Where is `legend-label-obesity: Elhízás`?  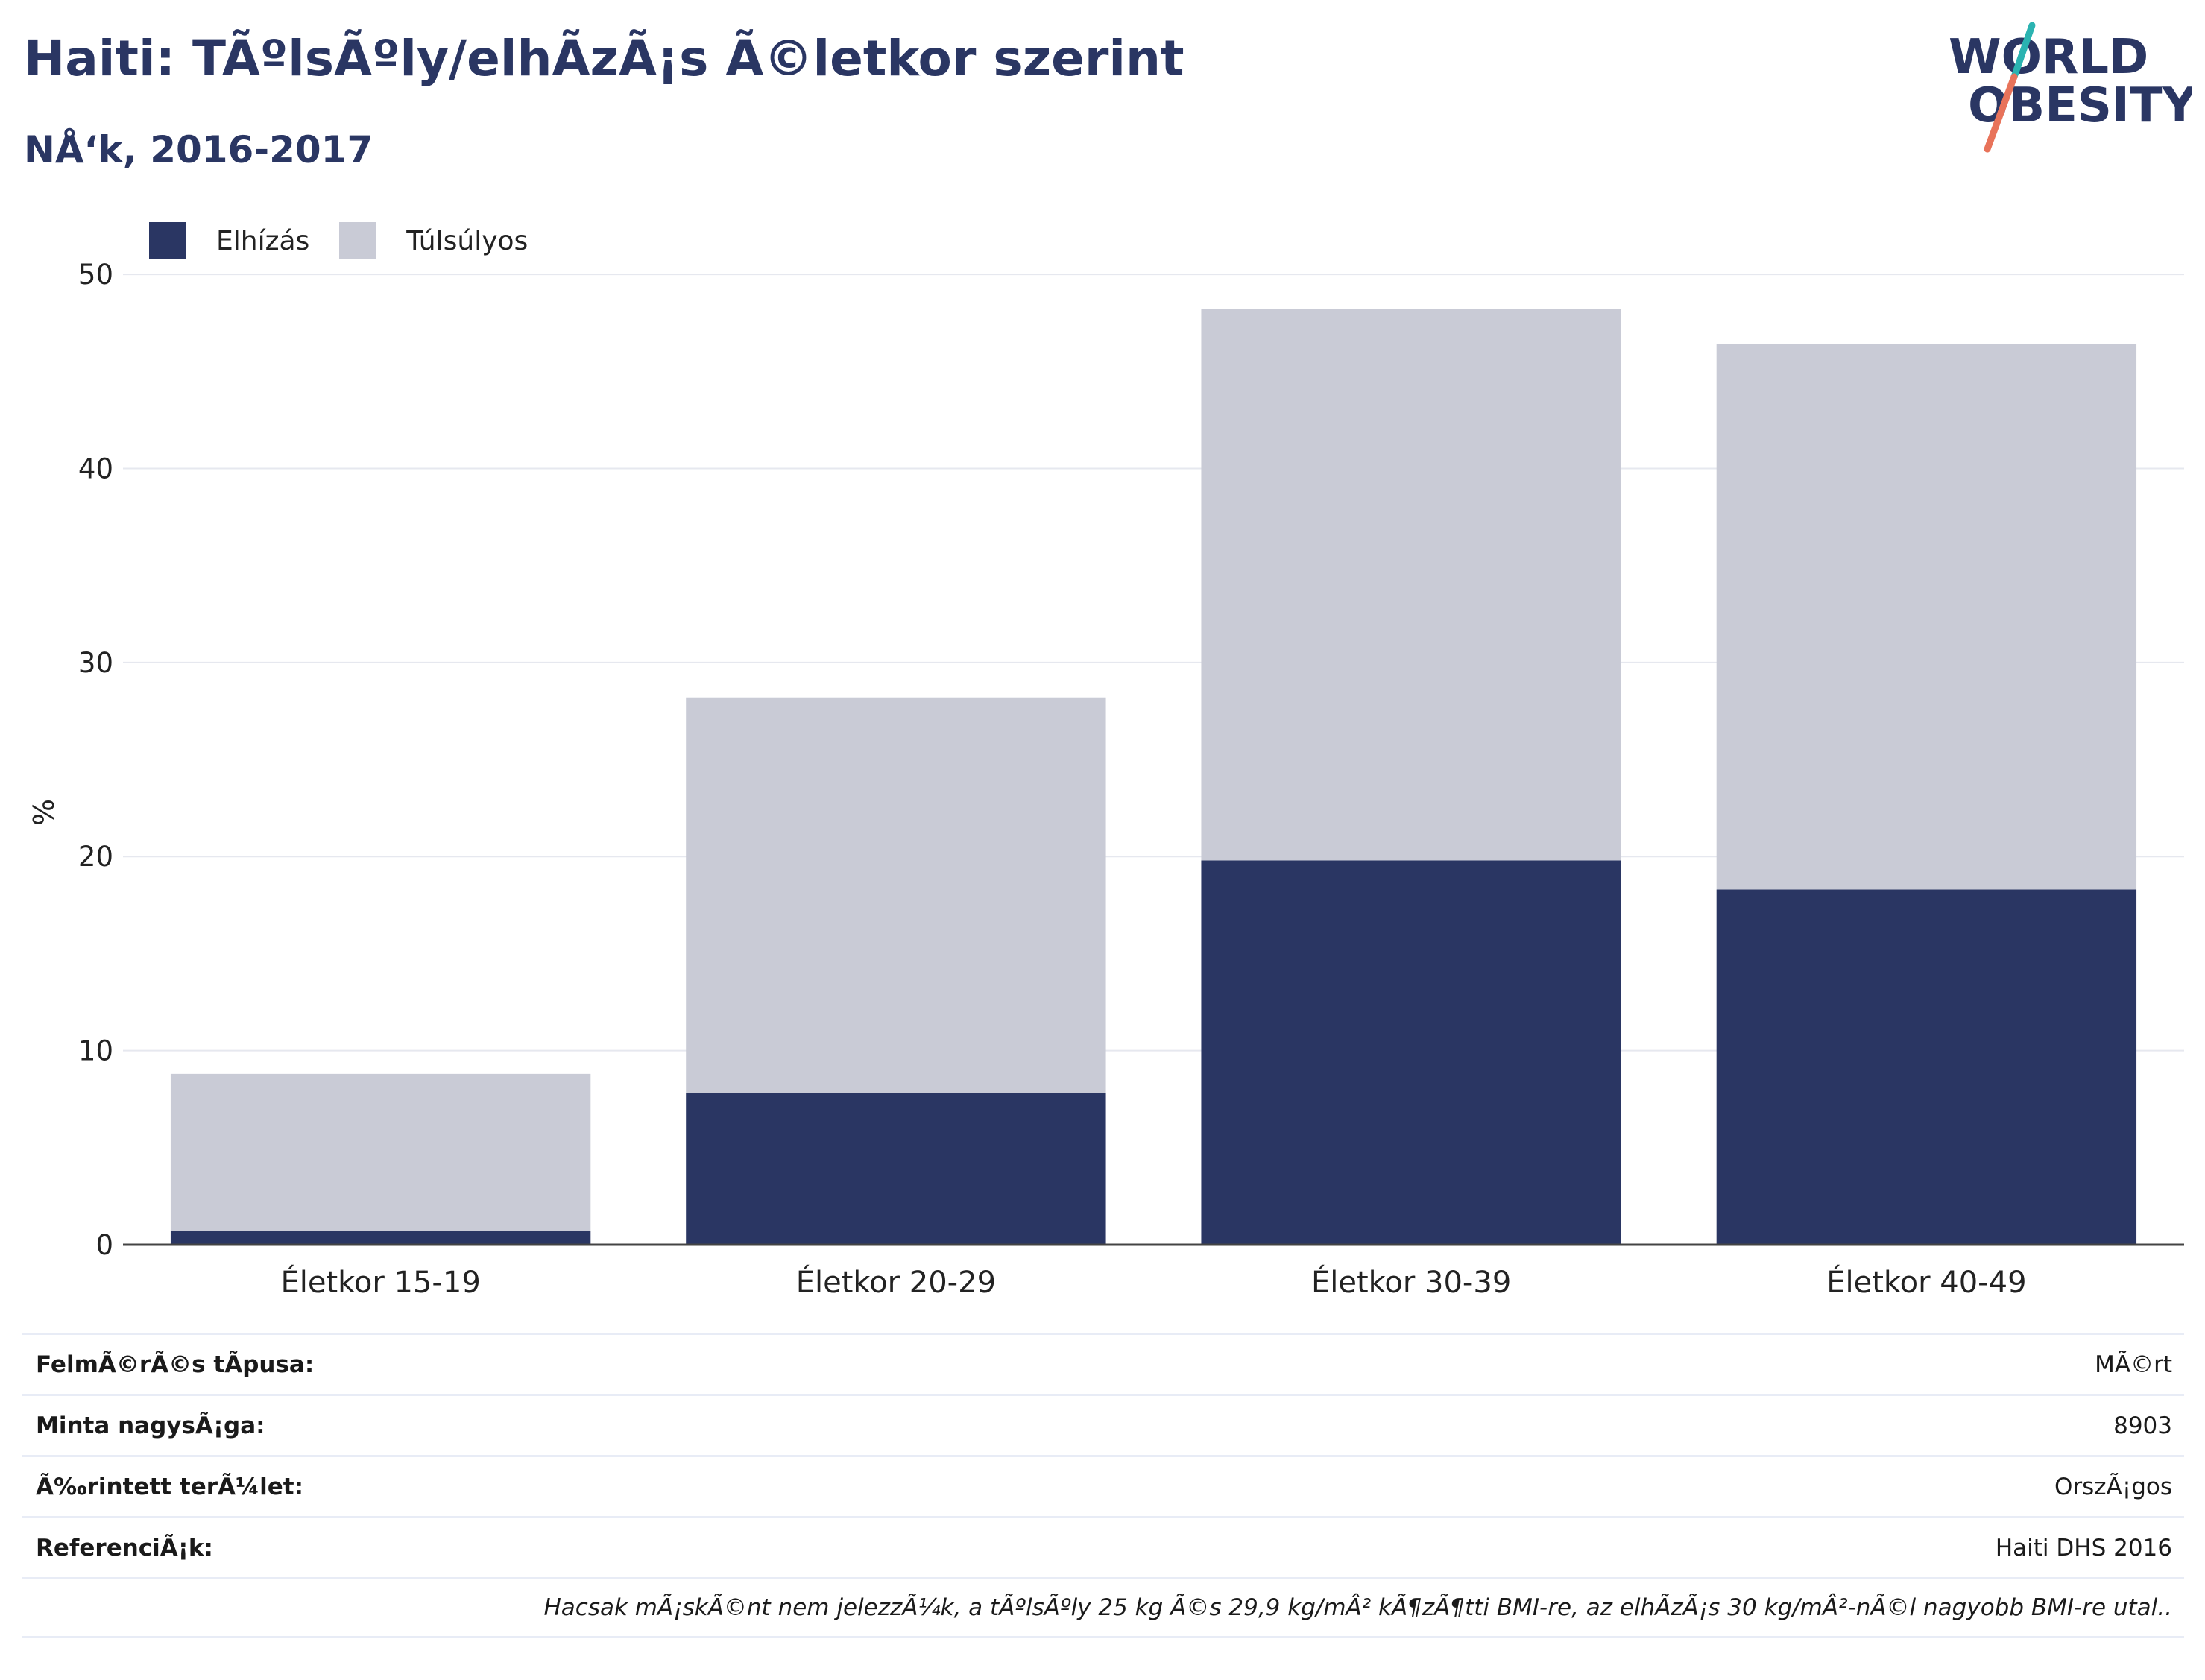
legend-label-obesity: Elhízás is located at coordinates (263, 240).